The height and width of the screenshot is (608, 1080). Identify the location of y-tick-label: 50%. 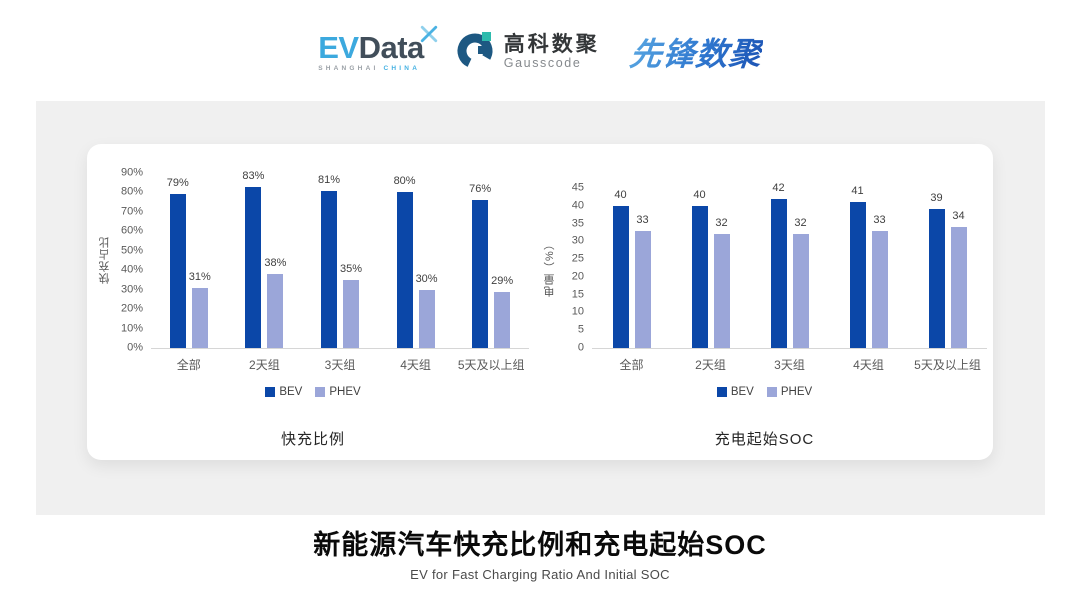
(131, 250).